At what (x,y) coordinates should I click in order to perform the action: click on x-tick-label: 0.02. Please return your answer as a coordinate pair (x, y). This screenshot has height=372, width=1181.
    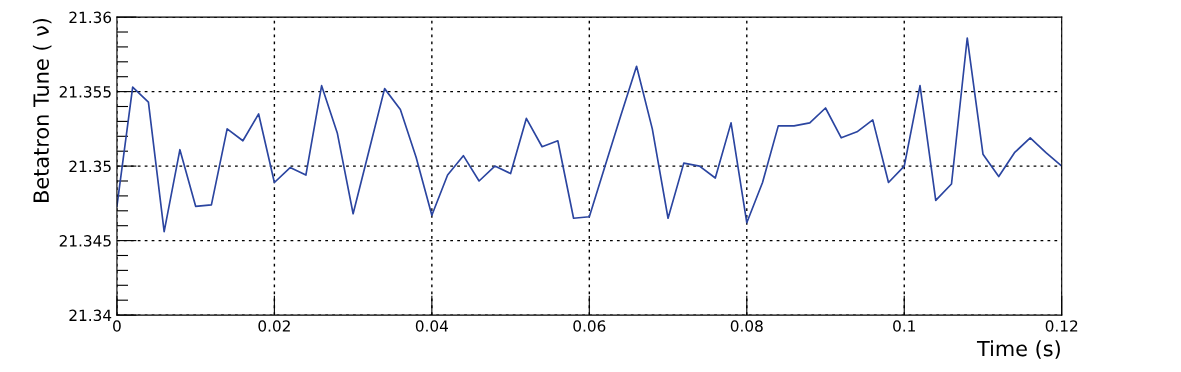
    Looking at the image, I should click on (274, 326).